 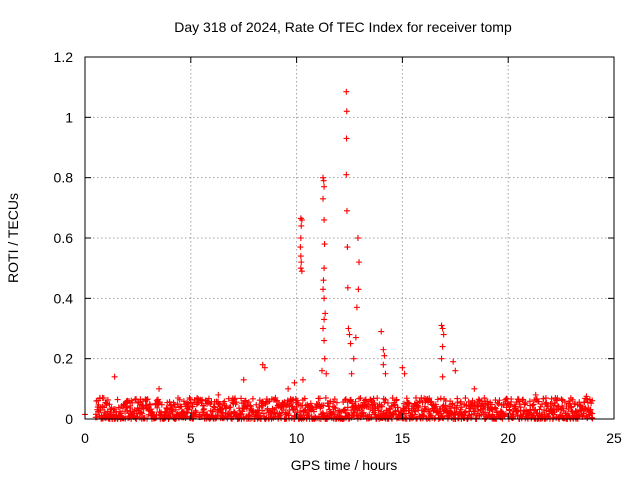 What do you see at coordinates (508, 438) in the screenshot?
I see `x-tick-label: 20` at bounding box center [508, 438].